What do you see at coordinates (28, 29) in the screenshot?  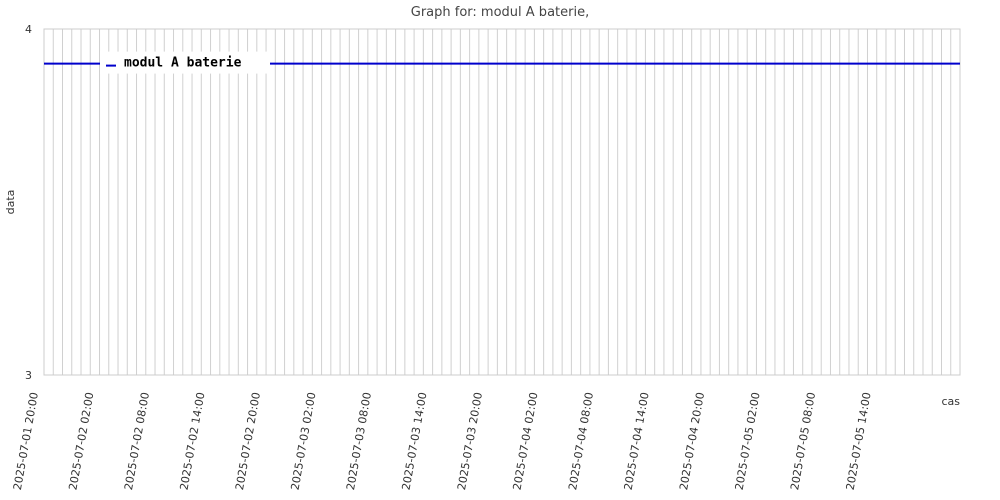 I see `y-tick-label: 4` at bounding box center [28, 29].